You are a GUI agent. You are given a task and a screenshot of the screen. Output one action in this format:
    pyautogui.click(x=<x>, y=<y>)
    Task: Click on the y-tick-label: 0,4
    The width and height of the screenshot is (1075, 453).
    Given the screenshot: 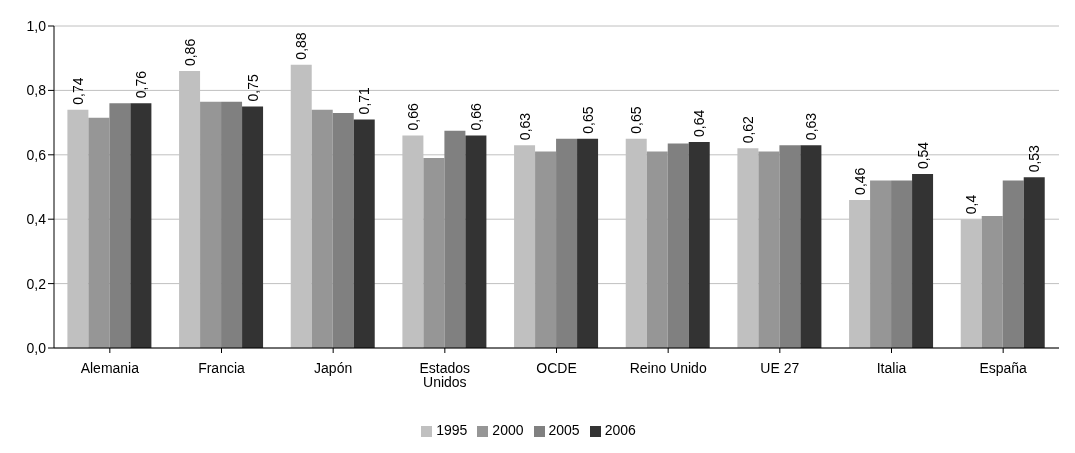 What is the action you would take?
    pyautogui.click(x=36, y=219)
    